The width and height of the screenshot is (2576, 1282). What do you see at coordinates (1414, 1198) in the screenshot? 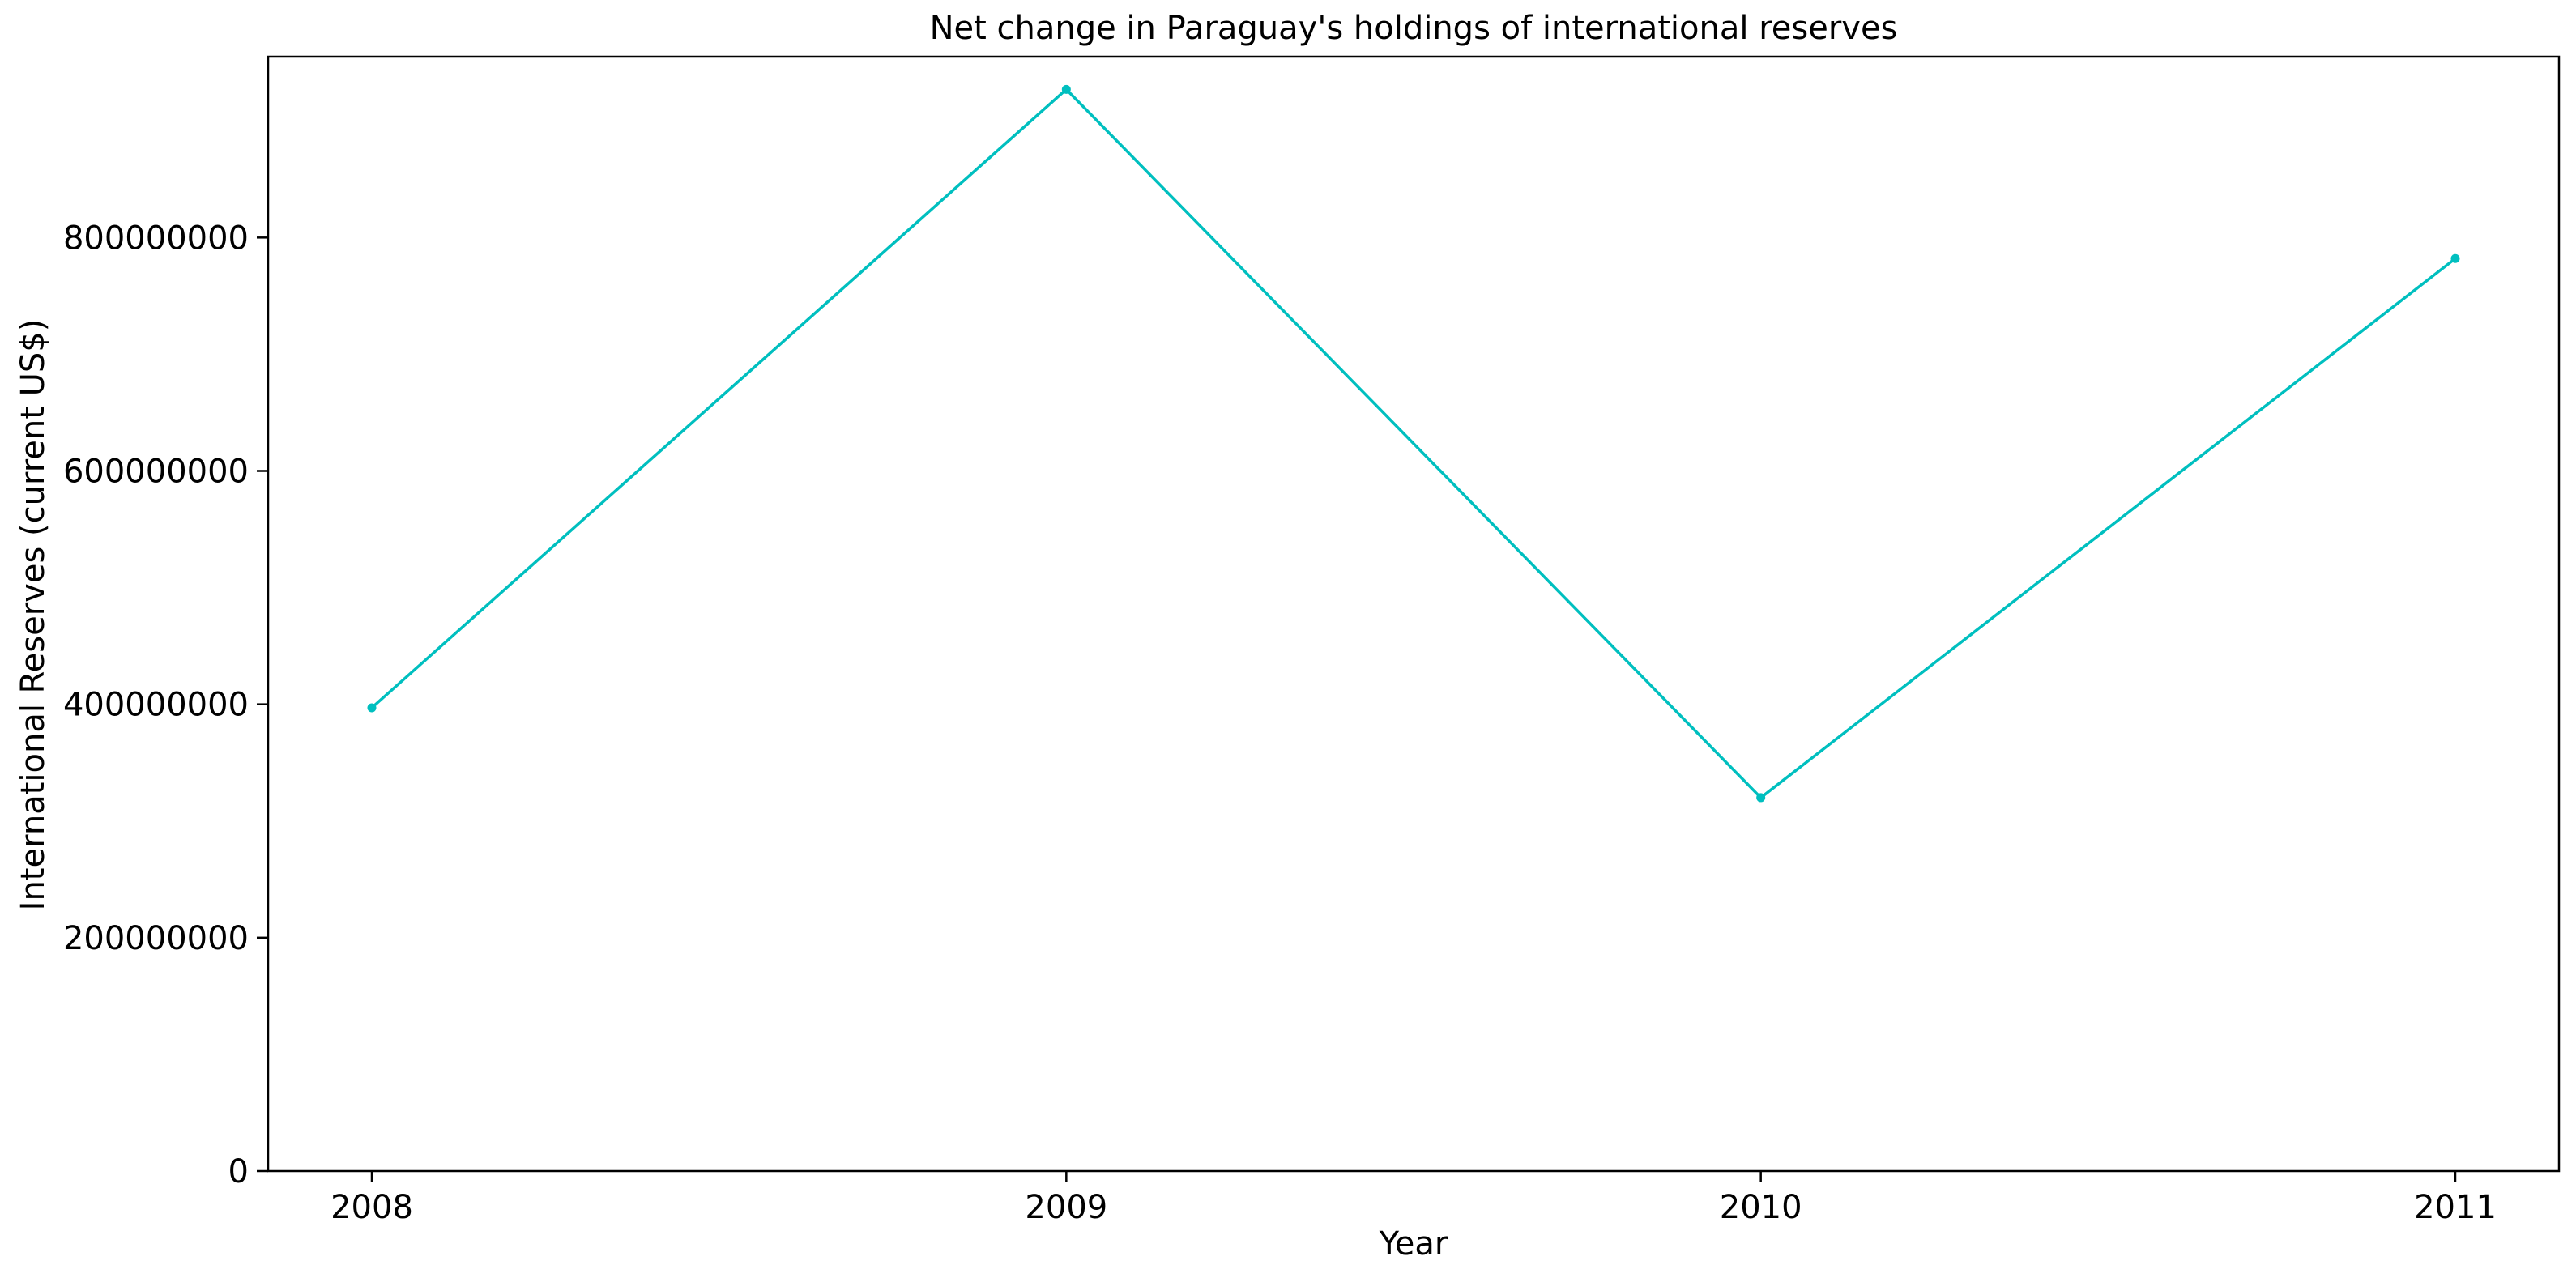
I see `x-axis-ticks: 2008 2009 2010 2011` at bounding box center [1414, 1198].